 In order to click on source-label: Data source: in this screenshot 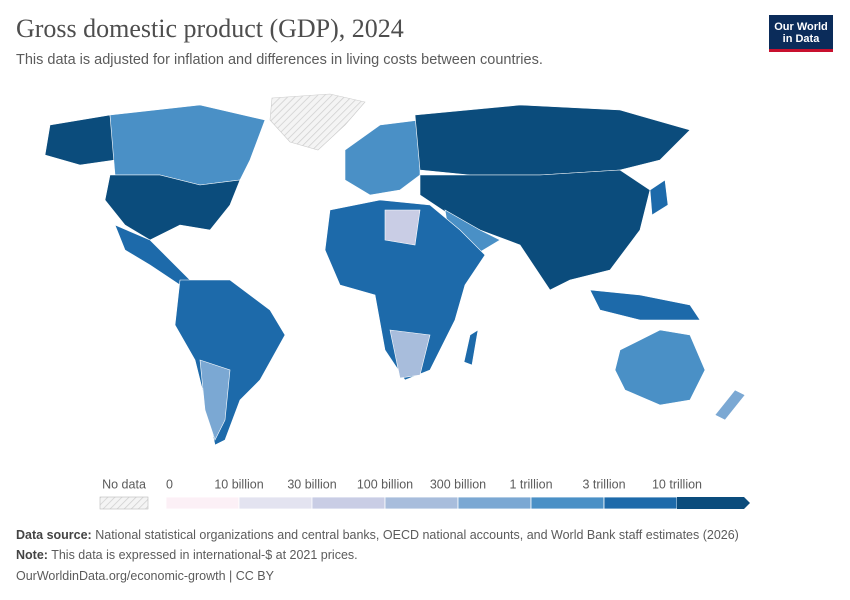, I will do `click(54, 535)`.